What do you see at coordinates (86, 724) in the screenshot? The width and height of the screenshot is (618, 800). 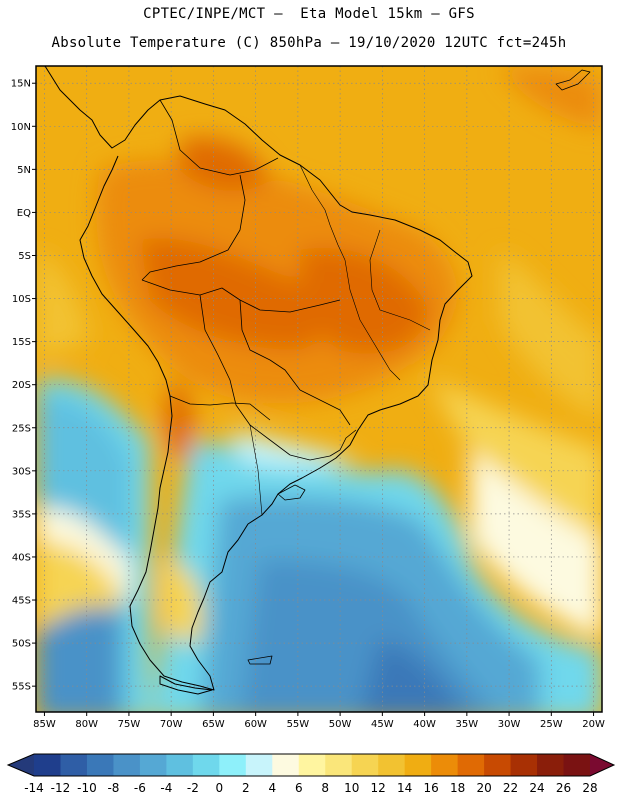 I see `lon-label: 80W` at bounding box center [86, 724].